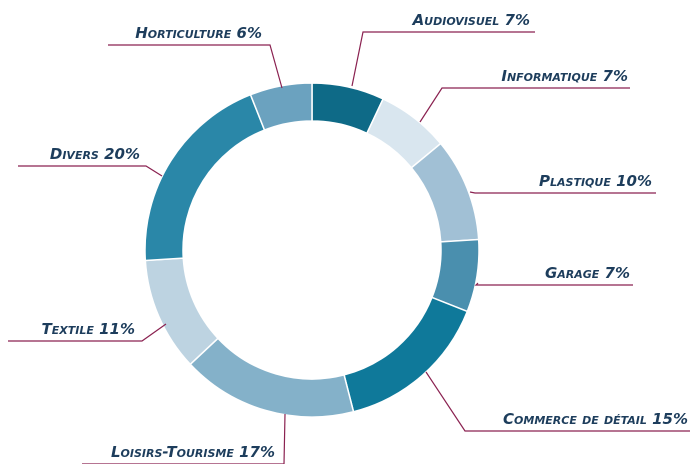  I want to click on value-label: 20%, so click(122, 154).